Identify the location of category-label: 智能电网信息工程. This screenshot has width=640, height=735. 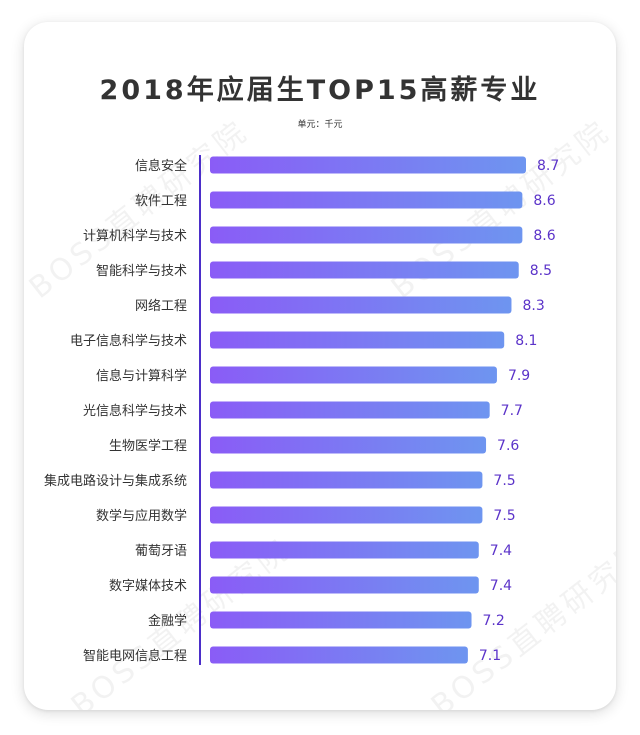
(135, 656).